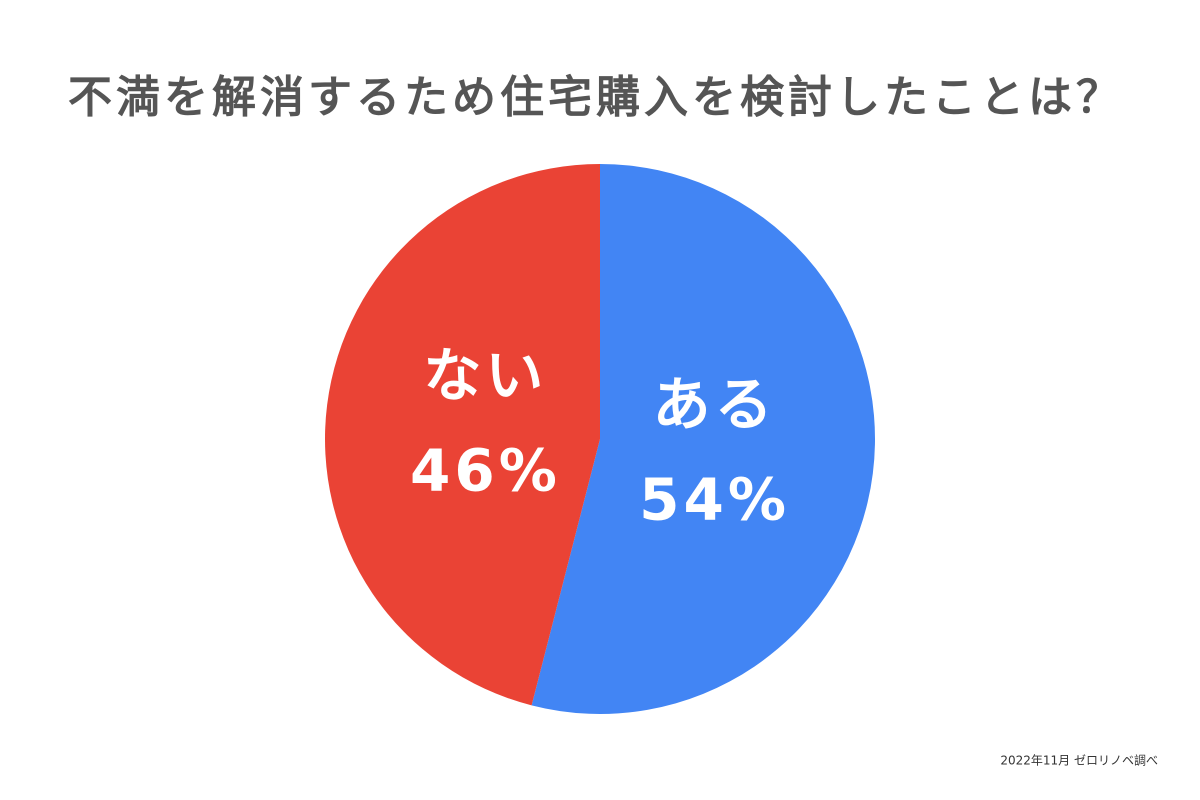 The width and height of the screenshot is (1200, 800). What do you see at coordinates (596, 97) in the screenshot?
I see `chart-title: 不満を解消するため住宅購入を検討したことは？` at bounding box center [596, 97].